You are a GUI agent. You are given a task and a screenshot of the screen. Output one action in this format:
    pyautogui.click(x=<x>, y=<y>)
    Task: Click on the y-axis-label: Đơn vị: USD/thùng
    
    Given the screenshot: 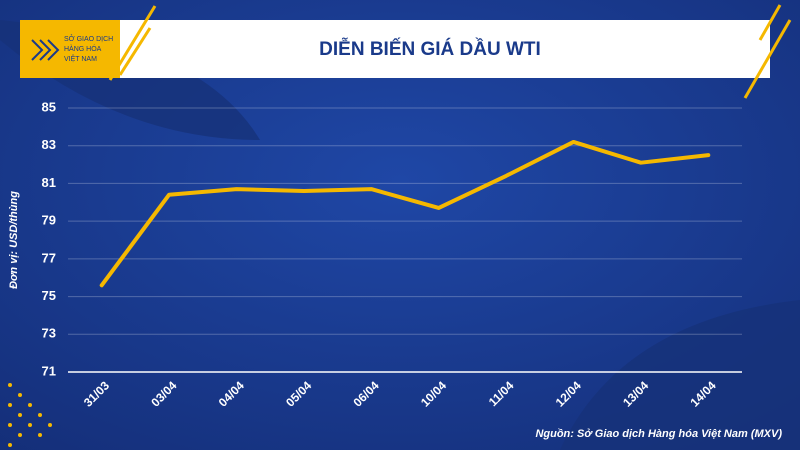 What is the action you would take?
    pyautogui.click(x=14, y=240)
    